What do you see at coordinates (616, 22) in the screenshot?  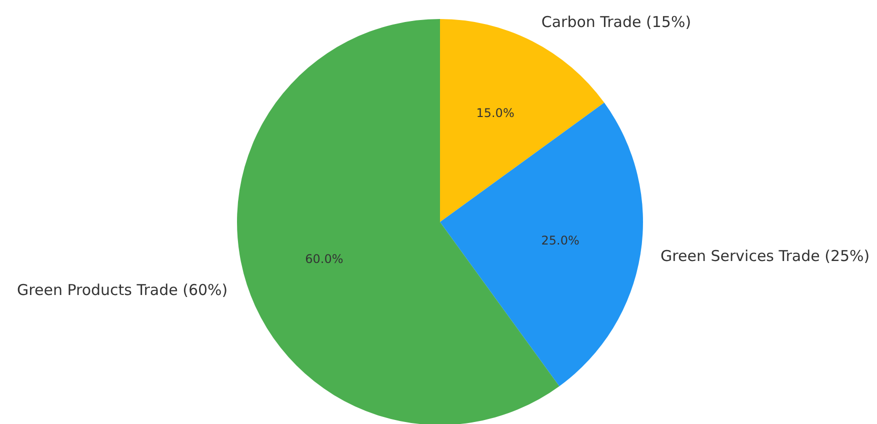 I see `slice-label: Carbon Trade (15%)` at bounding box center [616, 22].